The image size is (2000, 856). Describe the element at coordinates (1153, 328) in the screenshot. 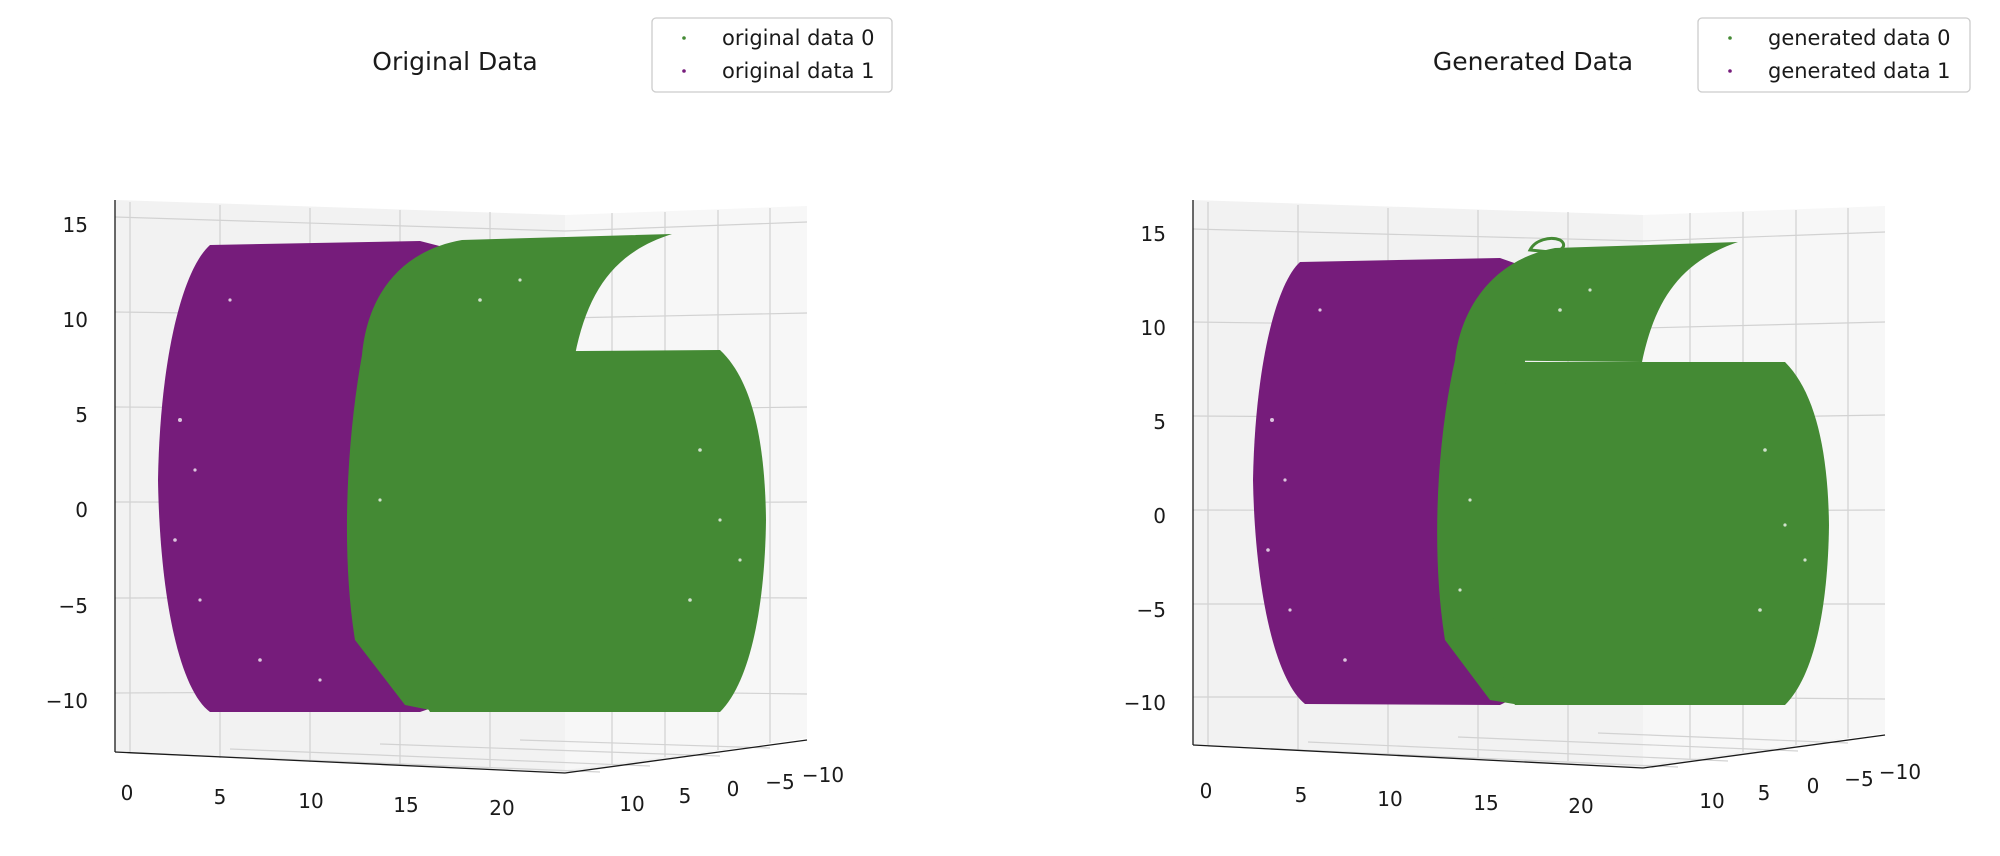

I see `z-tick-label: 10` at that location.